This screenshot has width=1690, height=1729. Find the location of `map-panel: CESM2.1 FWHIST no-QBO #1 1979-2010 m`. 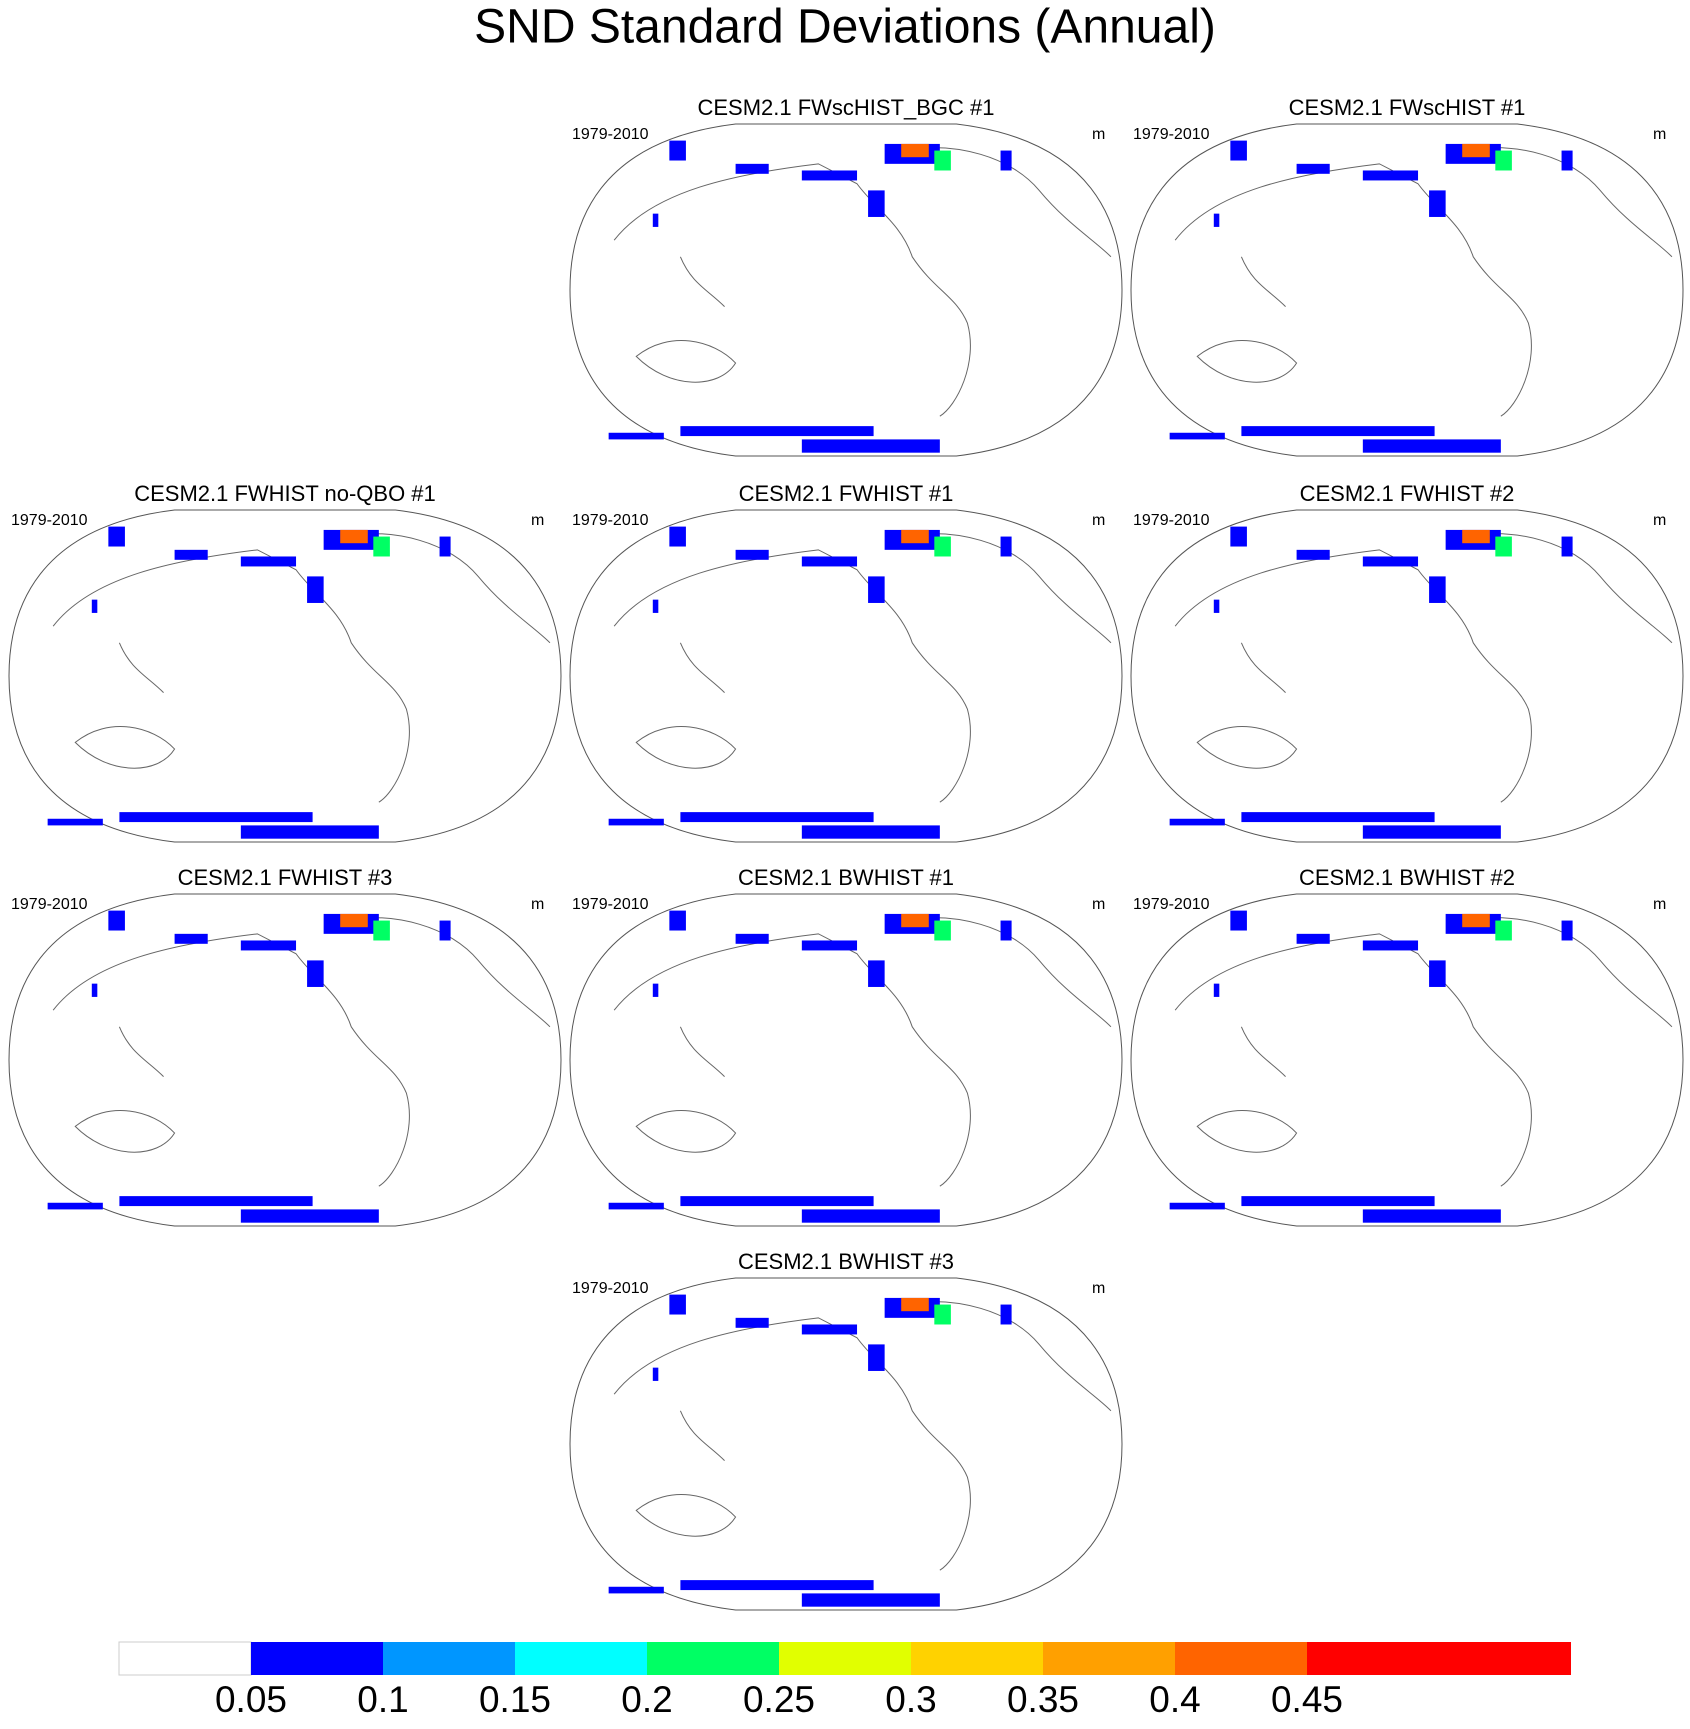

map-panel: CESM2.1 FWHIST no-QBO #1 1979-2010 m is located at coordinates (285, 662).